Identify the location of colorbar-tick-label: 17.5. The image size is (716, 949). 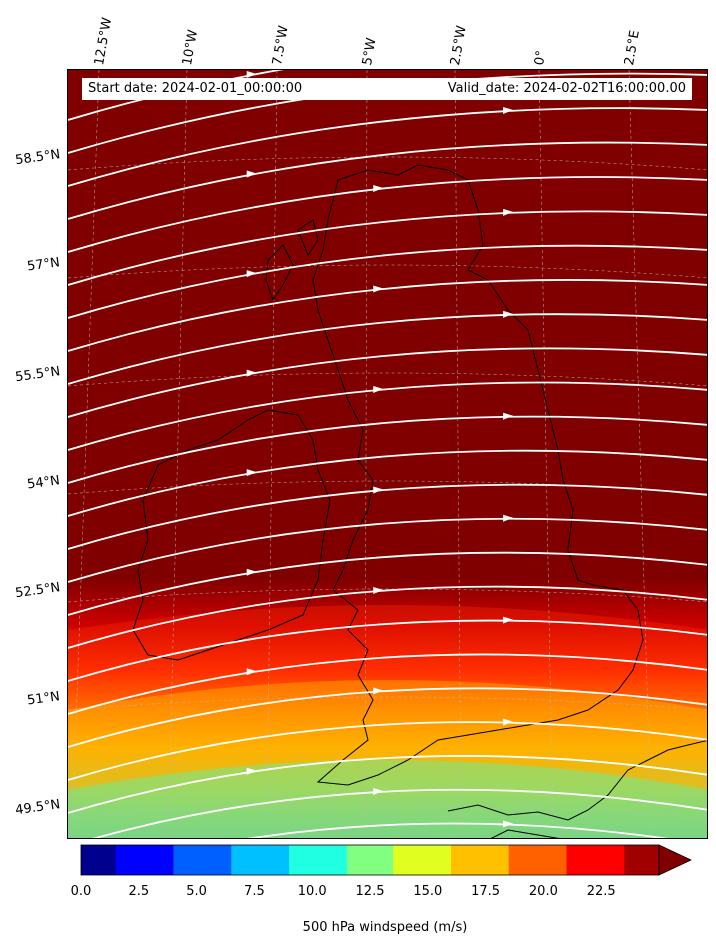
(486, 891).